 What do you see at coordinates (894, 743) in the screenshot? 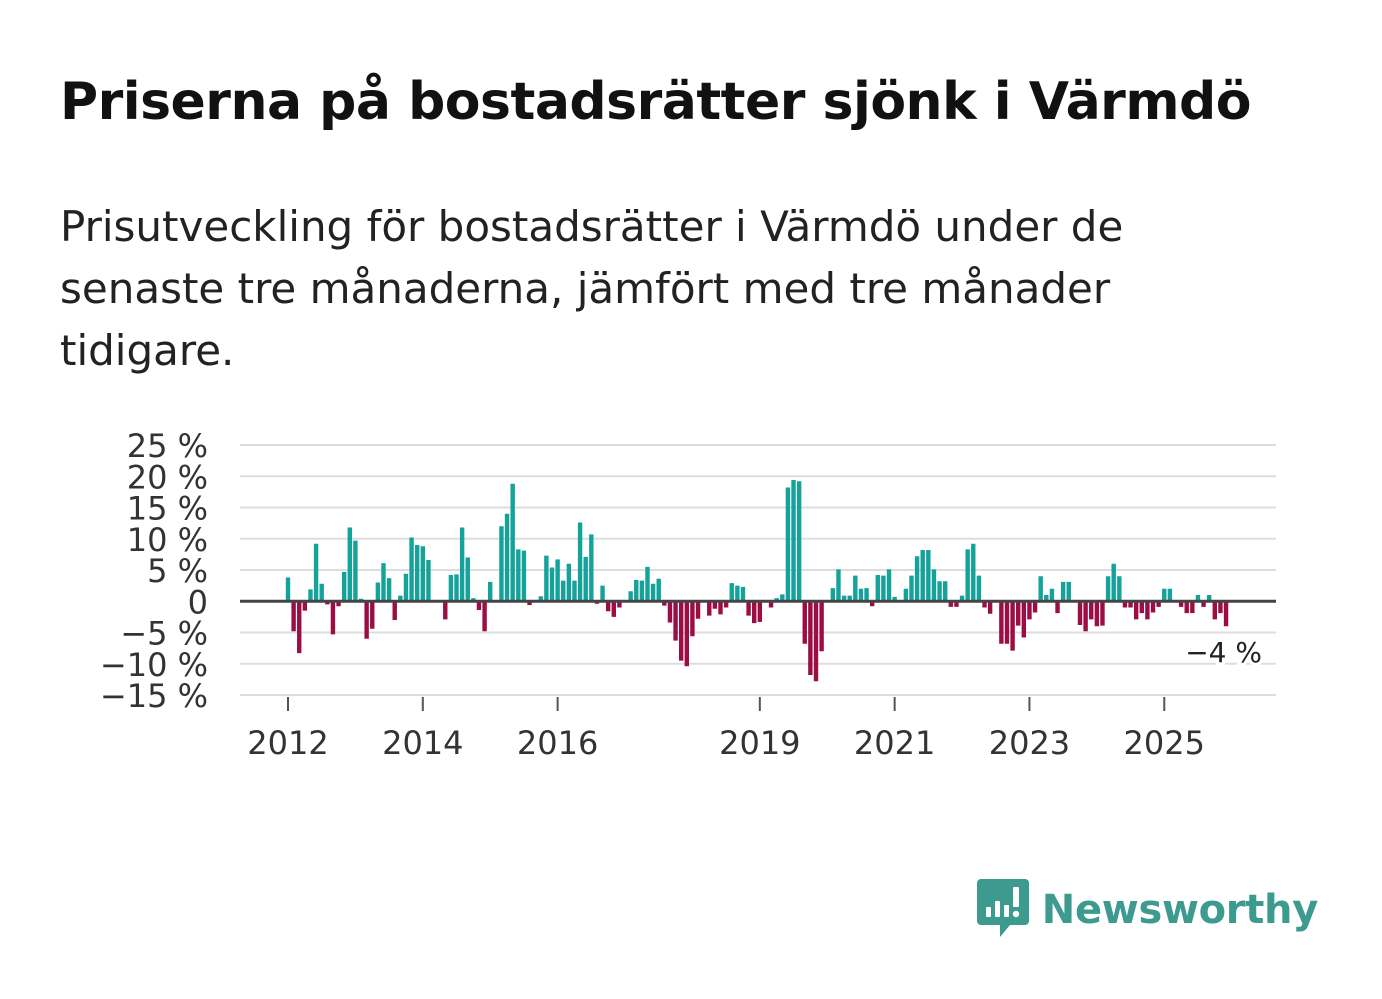
I see `x-tick-label: 2021` at bounding box center [894, 743].